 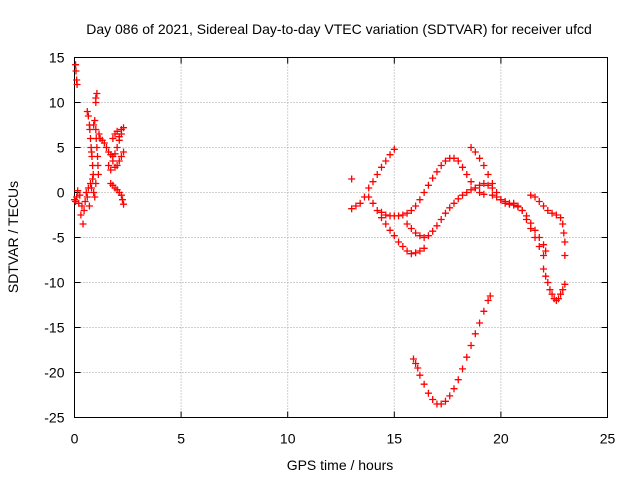 I want to click on y-tick-label: -5, so click(x=58, y=238).